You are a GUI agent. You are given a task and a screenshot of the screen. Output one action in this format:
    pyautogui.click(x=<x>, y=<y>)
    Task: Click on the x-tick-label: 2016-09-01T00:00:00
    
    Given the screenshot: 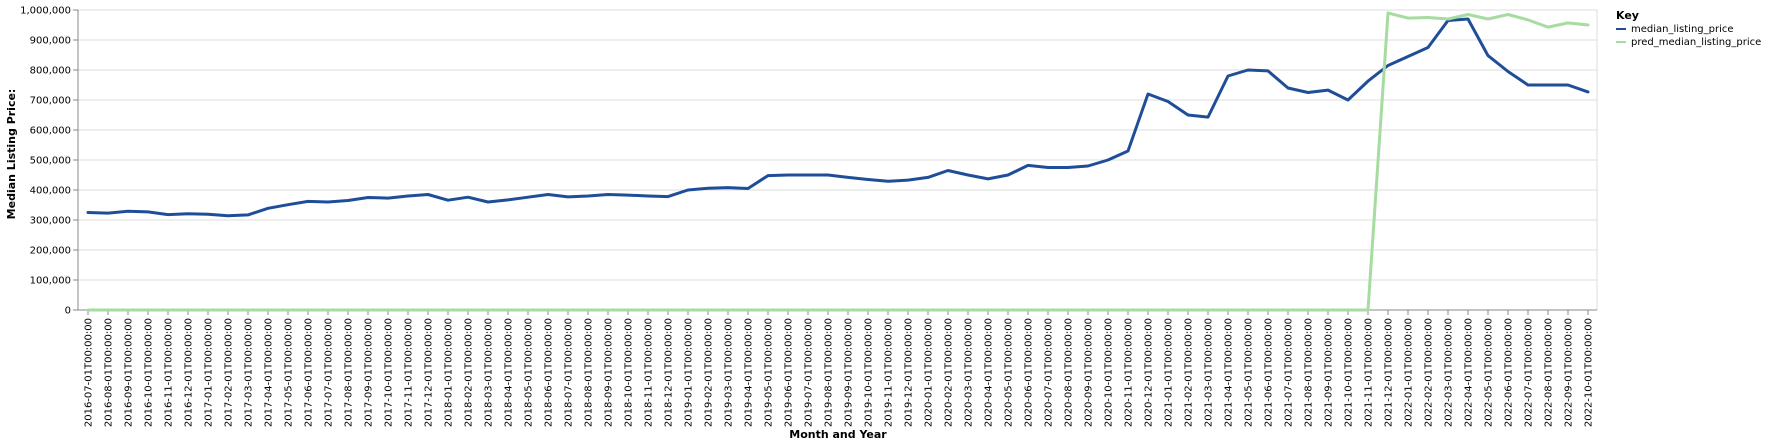 What is the action you would take?
    pyautogui.click(x=129, y=372)
    